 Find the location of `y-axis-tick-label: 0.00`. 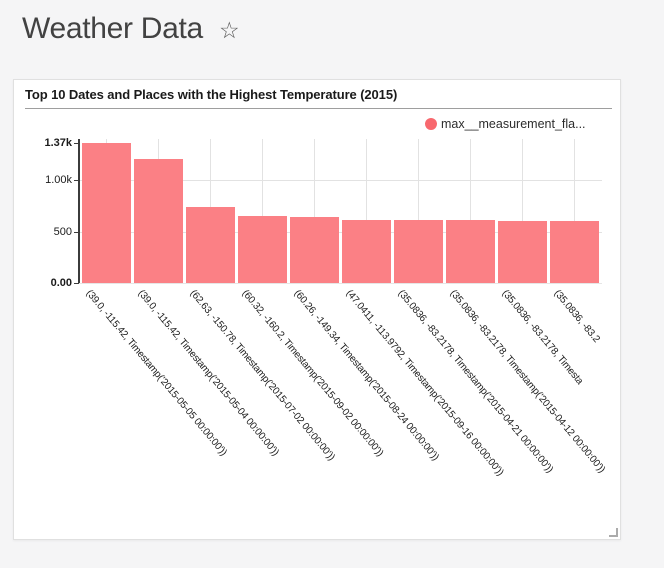

y-axis-tick-label: 0.00 is located at coordinates (61, 283).